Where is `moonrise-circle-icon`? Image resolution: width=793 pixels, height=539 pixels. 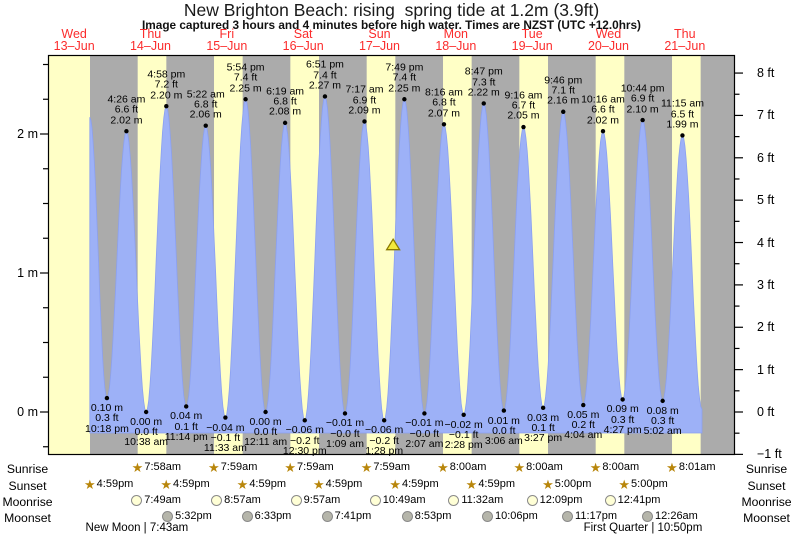
moonrise-circle-icon is located at coordinates (217, 500).